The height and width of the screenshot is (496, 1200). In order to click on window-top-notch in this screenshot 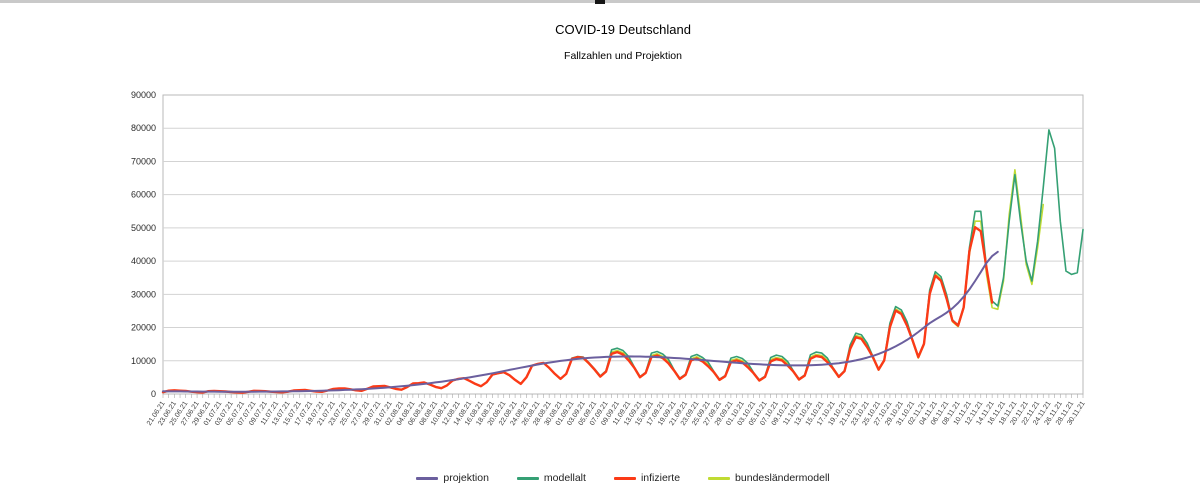, I will do `click(600, 2)`.